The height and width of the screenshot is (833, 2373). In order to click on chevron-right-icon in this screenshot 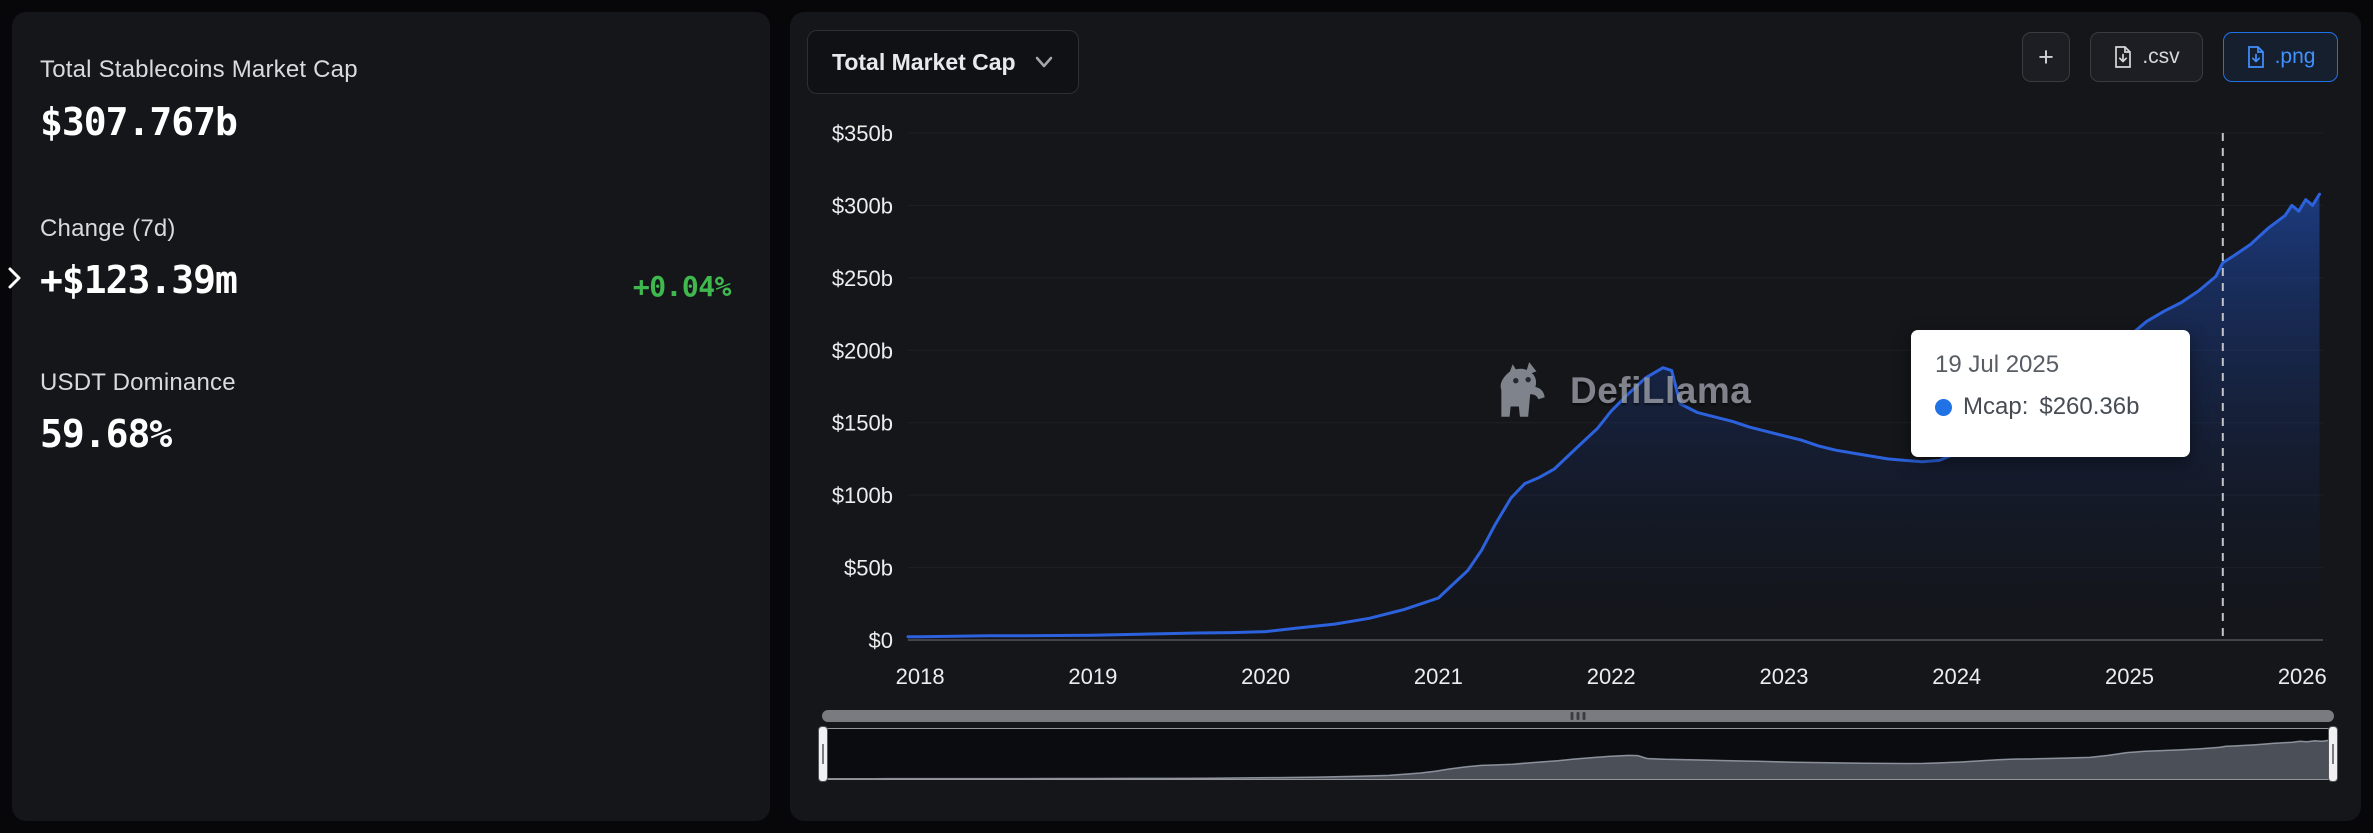, I will do `click(14, 278)`.